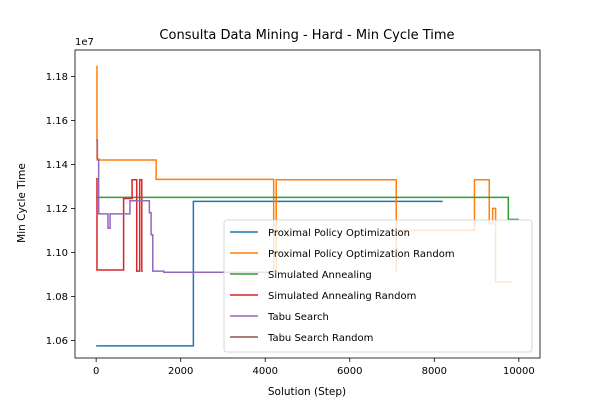 This screenshot has height=404, width=600. I want to click on y-tick-label: 1.12, so click(57, 209).